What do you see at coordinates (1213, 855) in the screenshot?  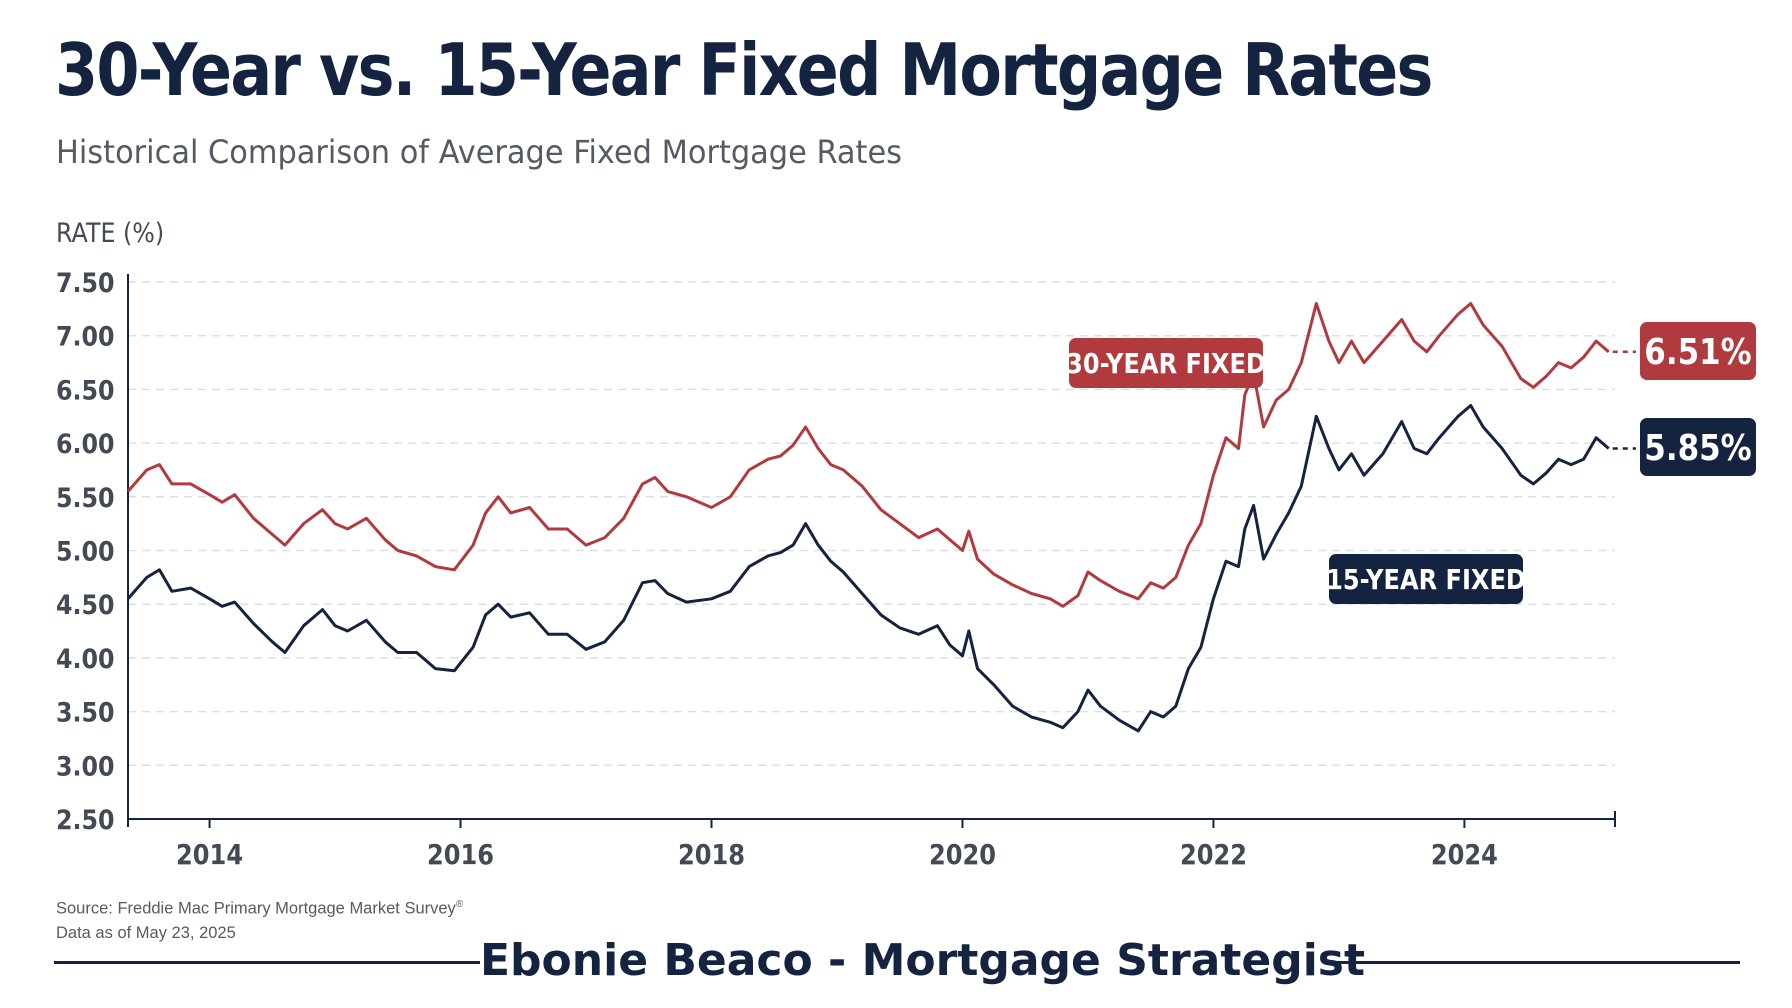 I see `x-tick-label: 2022` at bounding box center [1213, 855].